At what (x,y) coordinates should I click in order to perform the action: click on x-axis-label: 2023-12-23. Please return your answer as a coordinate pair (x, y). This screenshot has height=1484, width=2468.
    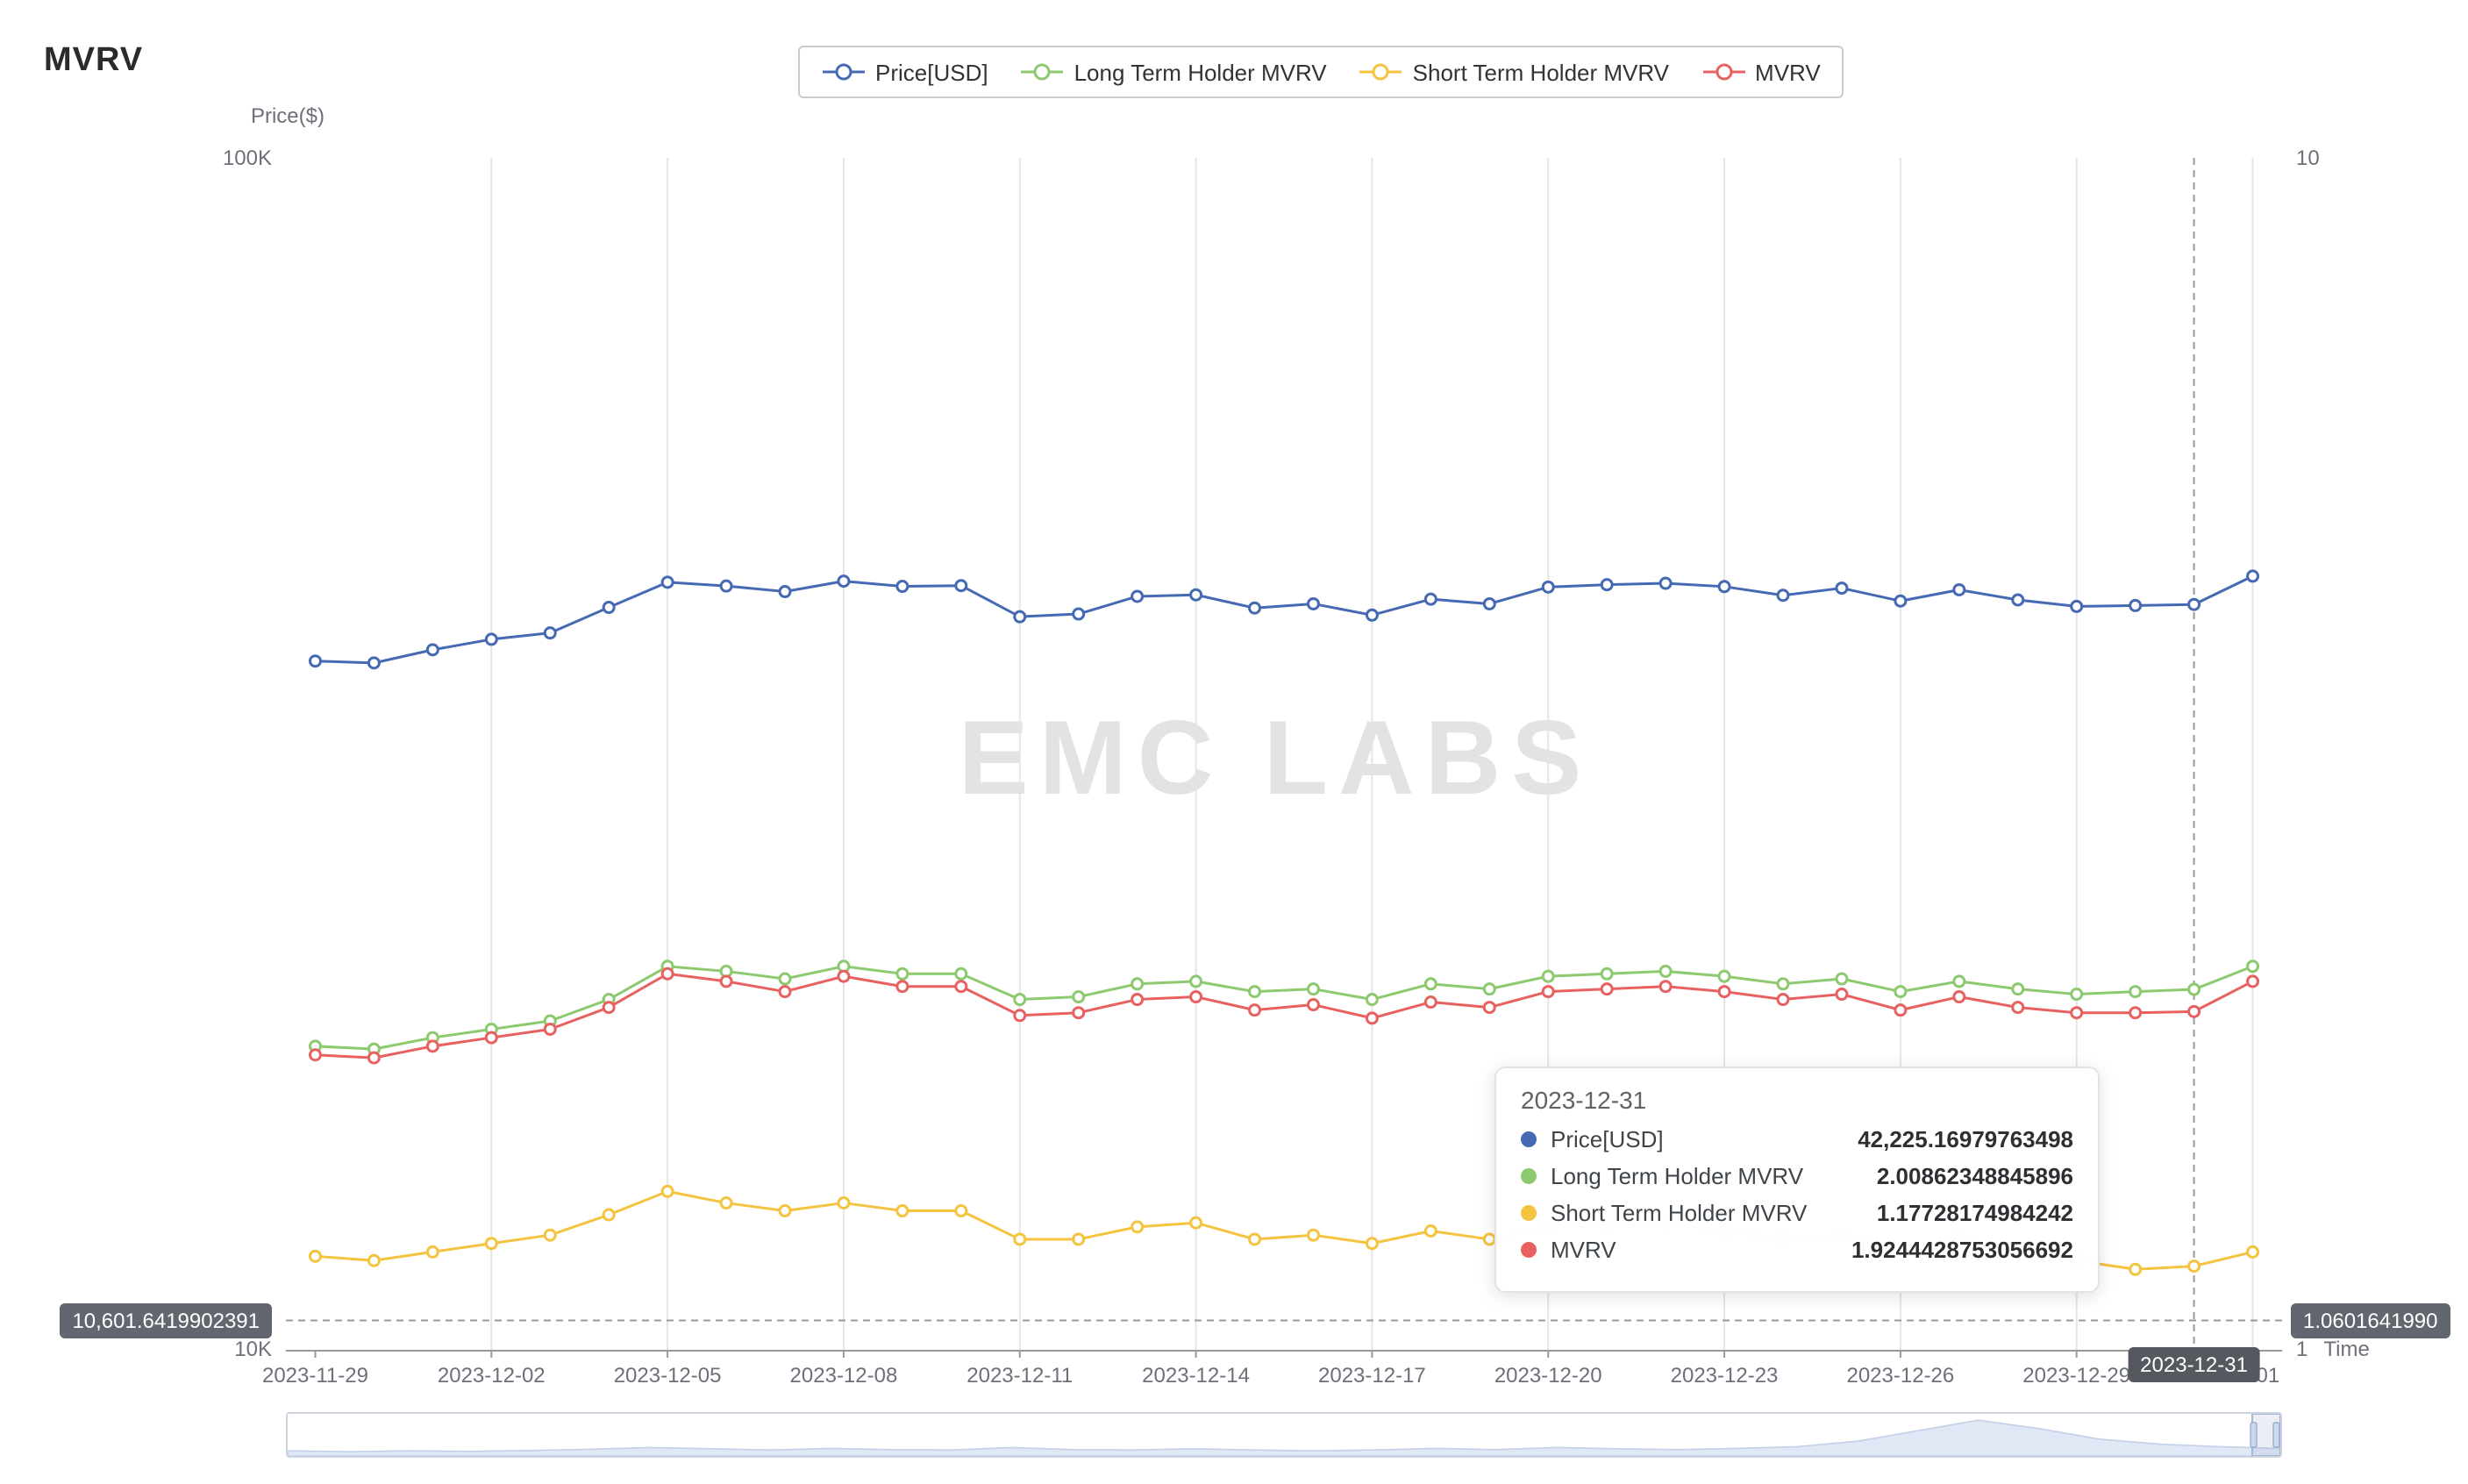
    Looking at the image, I should click on (1724, 1375).